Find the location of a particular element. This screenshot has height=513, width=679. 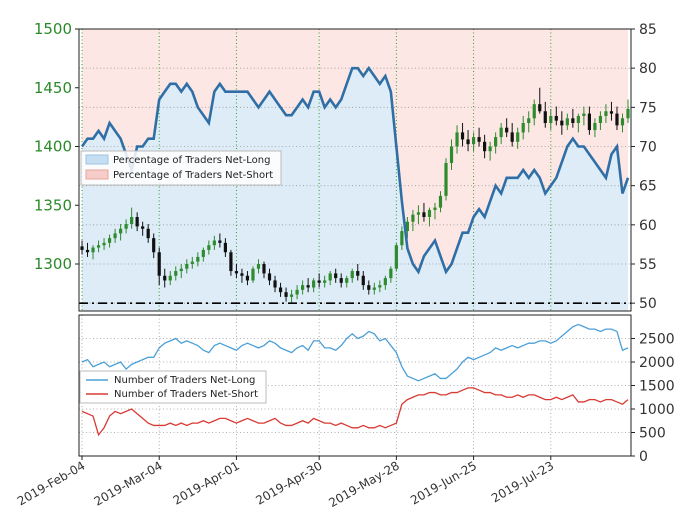

count-tick-label: 500 is located at coordinates (652, 434).